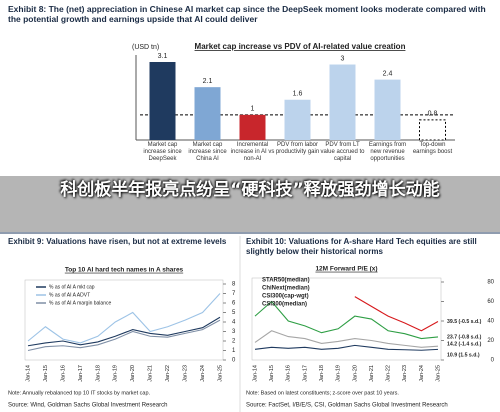 The width and height of the screenshot is (500, 412). Describe the element at coordinates (346, 269) in the screenshot. I see `chart-subtitle: 12M Forward P/E (x)` at that location.